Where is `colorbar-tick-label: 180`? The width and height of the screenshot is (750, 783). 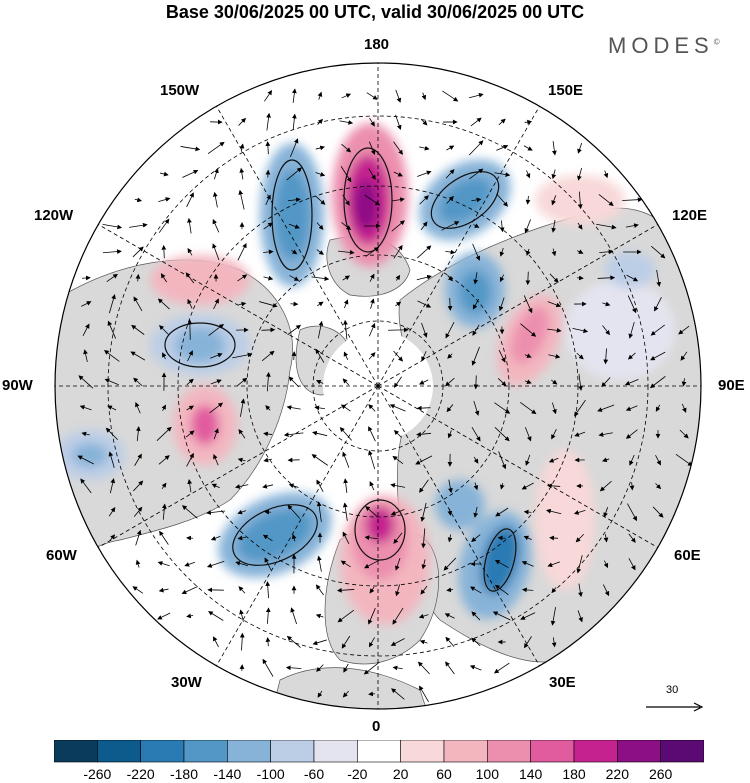
colorbar-tick-label: 180 is located at coordinates (574, 774).